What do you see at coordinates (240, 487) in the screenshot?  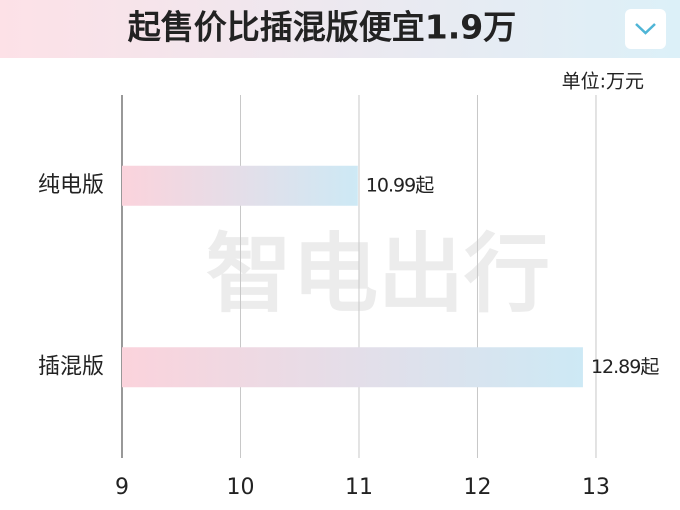 I see `x-tick-label: 10` at bounding box center [240, 487].